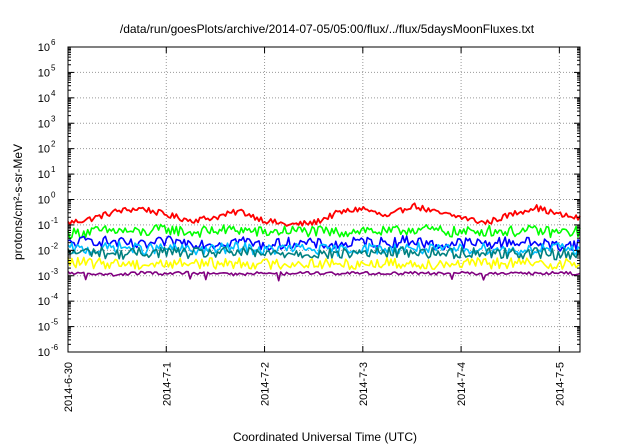  What do you see at coordinates (364, 384) in the screenshot?
I see `x-tick-label: 2014-7-3` at bounding box center [364, 384].